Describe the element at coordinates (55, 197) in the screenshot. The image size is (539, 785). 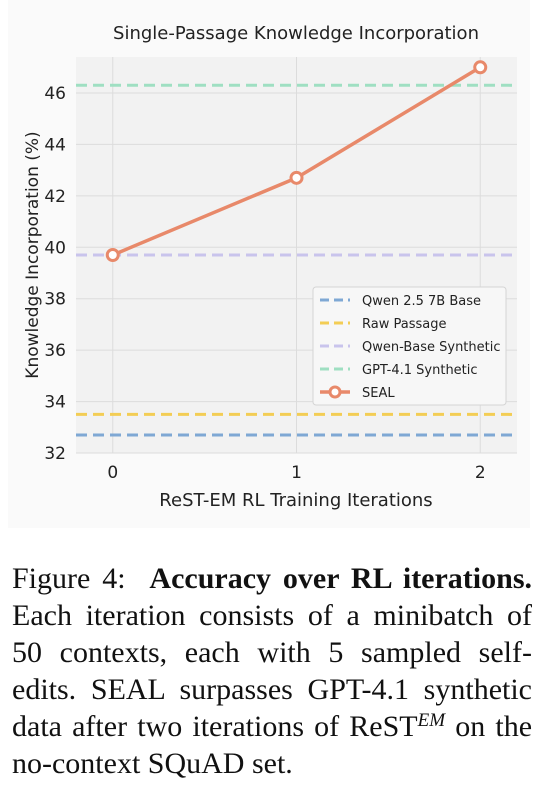
I see `y-tick-label: 42` at that location.